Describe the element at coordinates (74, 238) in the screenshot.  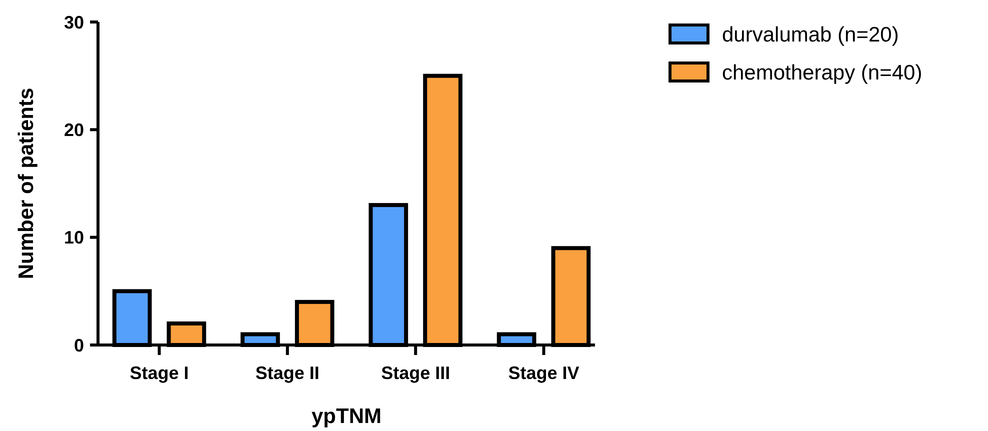
I see `y-tick-label: 10` at that location.